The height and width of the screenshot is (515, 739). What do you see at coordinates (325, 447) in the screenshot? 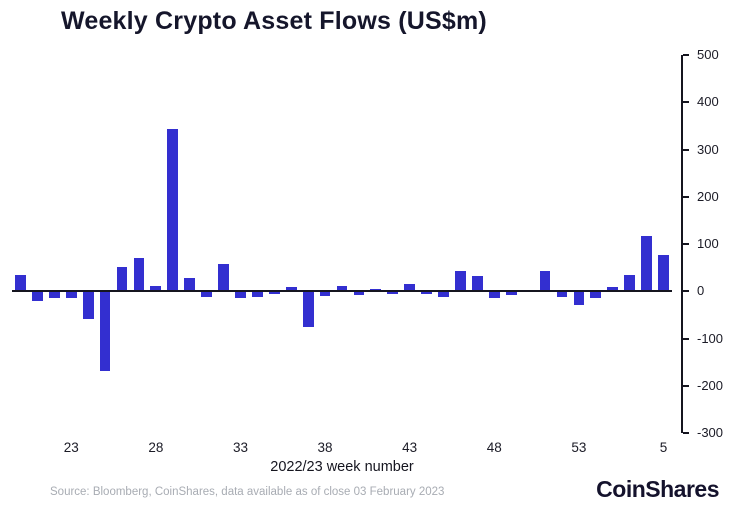
I see `x-tick-label-week-38: 38` at bounding box center [325, 447].